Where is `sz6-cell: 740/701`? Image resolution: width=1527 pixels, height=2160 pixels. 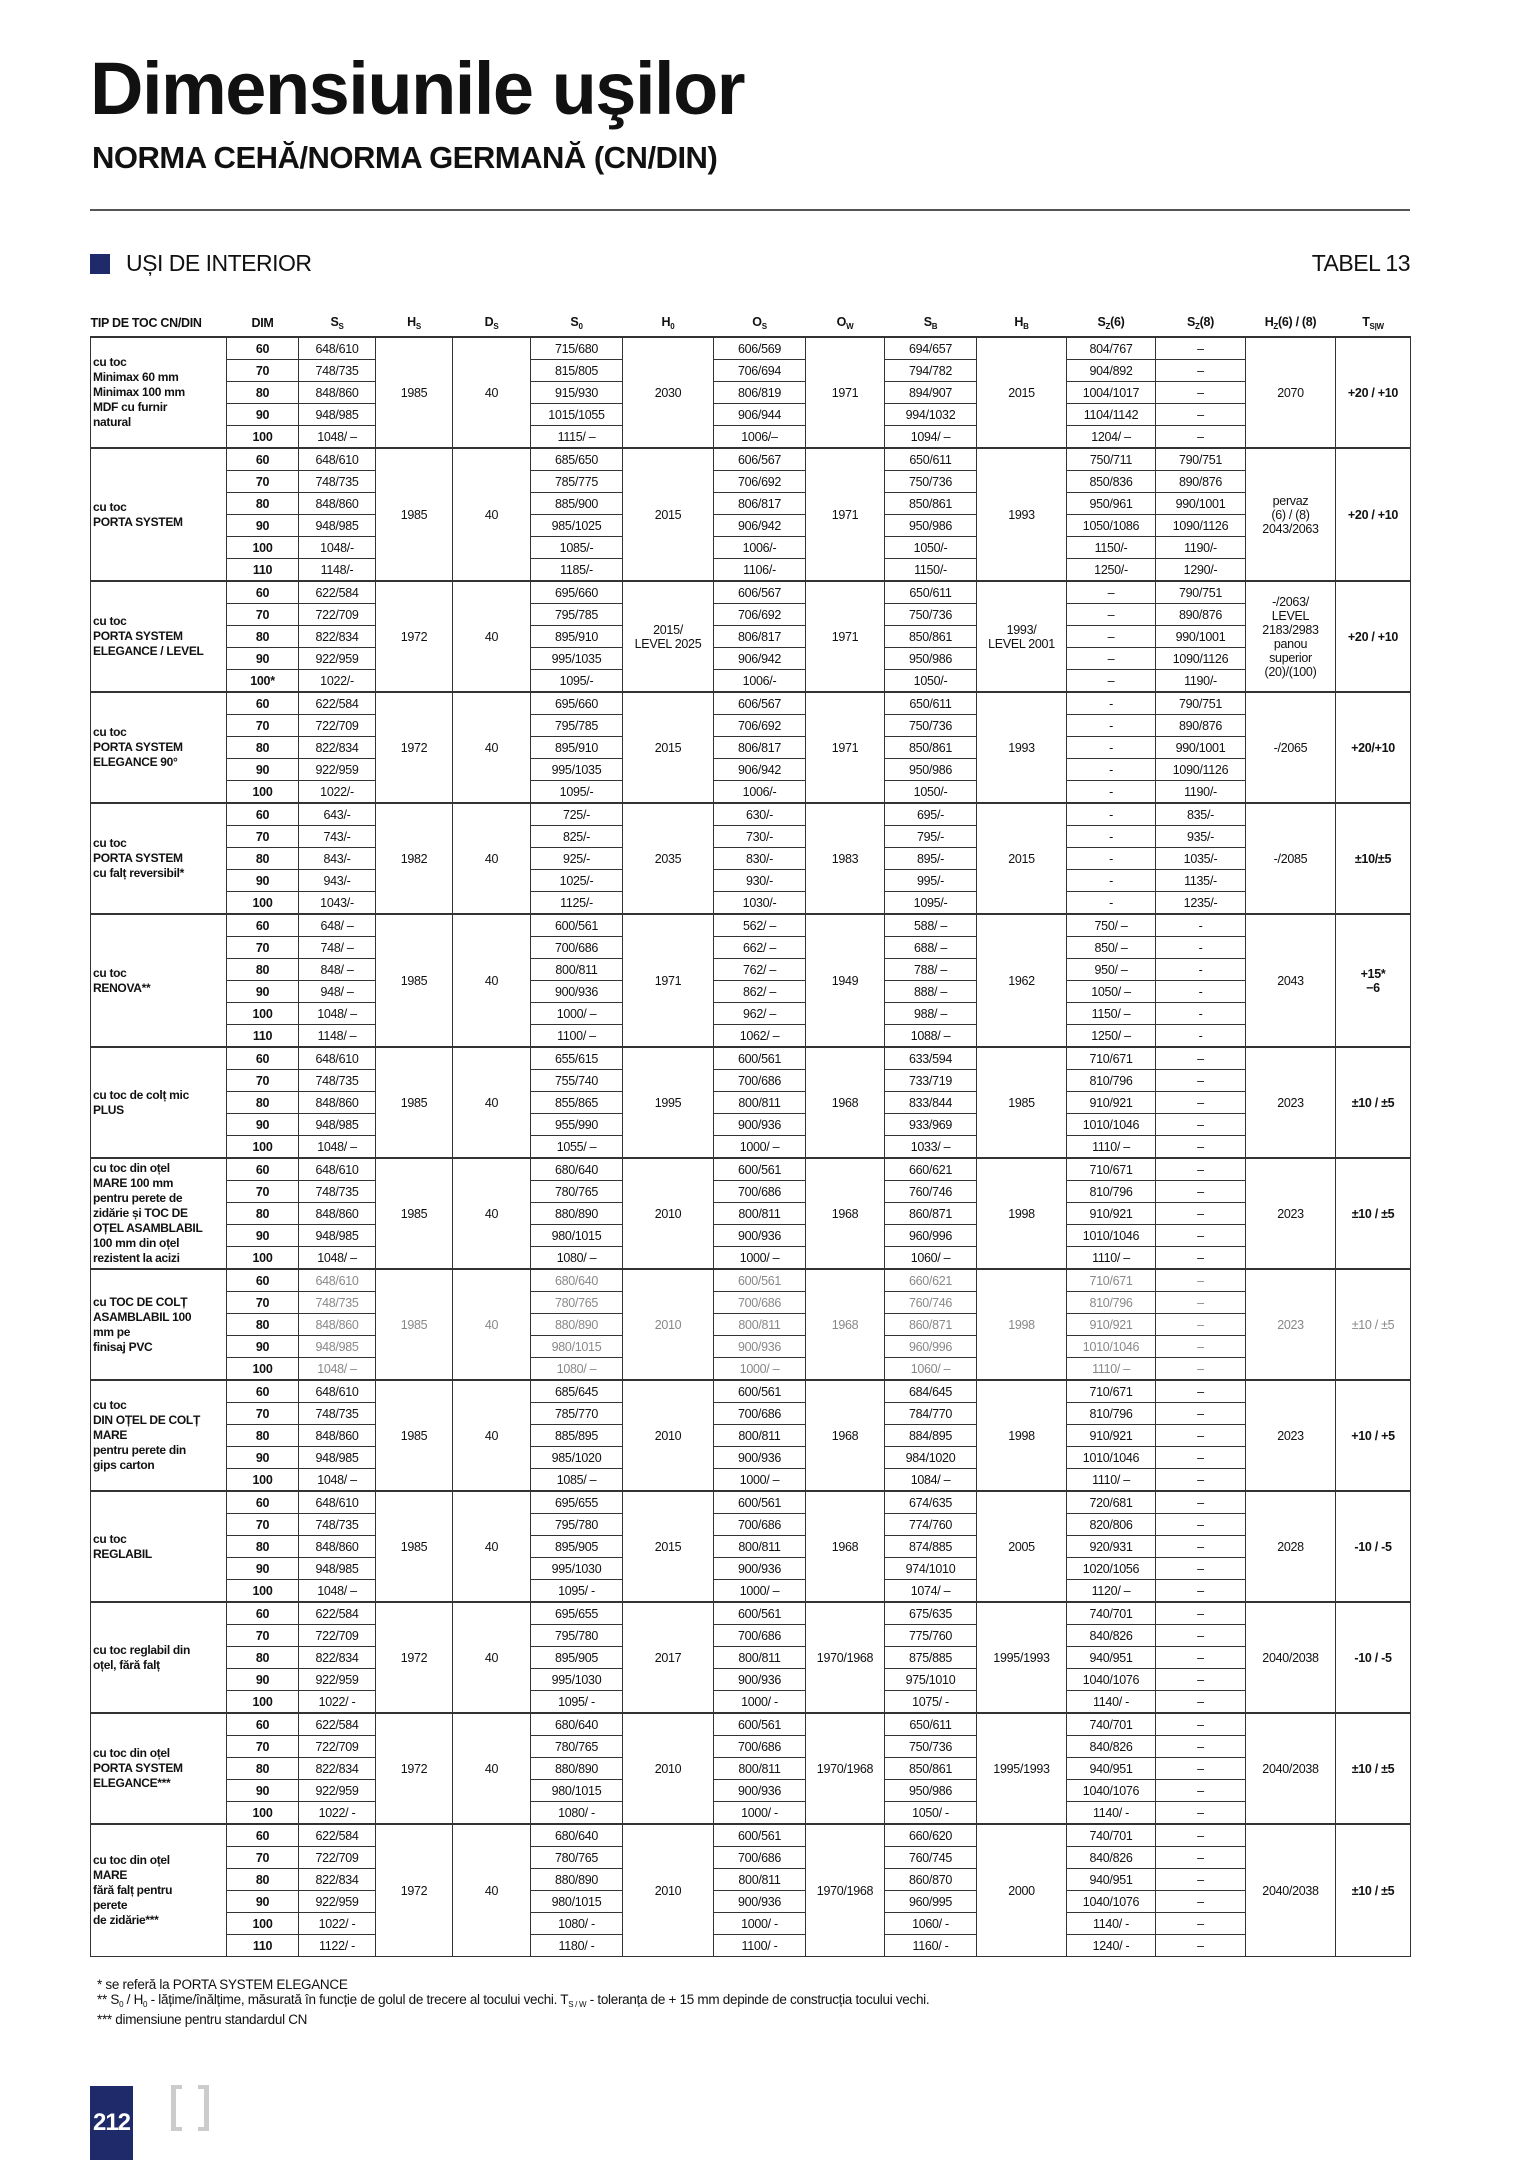 sz6-cell: 740/701 is located at coordinates (1111, 1835).